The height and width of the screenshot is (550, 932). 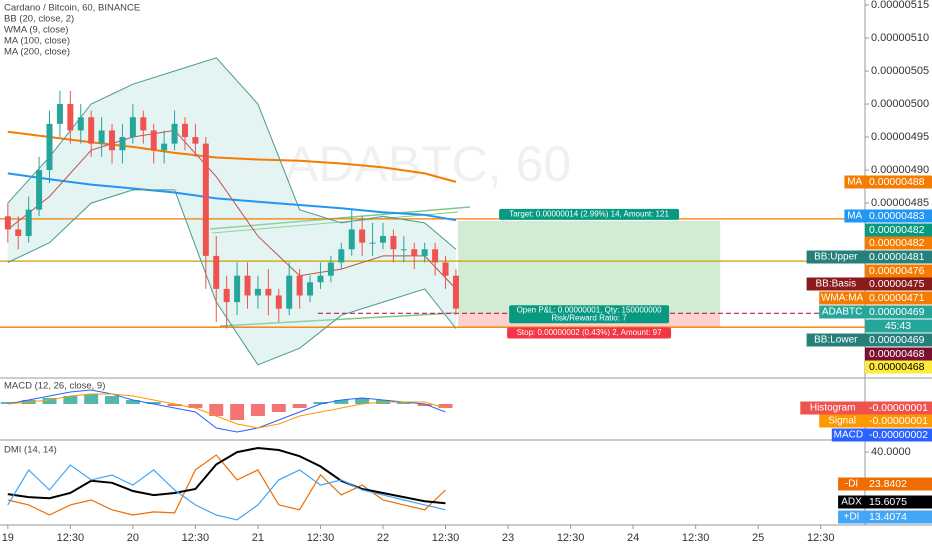 What do you see at coordinates (36, 30) in the screenshot?
I see `indicator-label: WMA (9, close)` at bounding box center [36, 30].